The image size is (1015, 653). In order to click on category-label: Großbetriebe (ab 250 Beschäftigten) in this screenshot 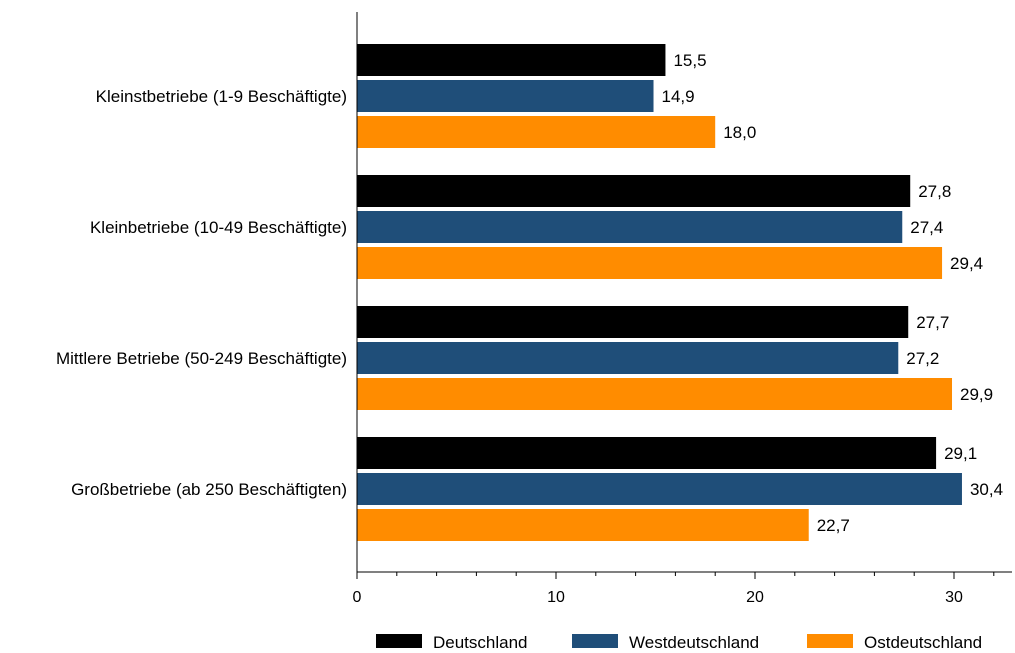, I will do `click(209, 489)`.